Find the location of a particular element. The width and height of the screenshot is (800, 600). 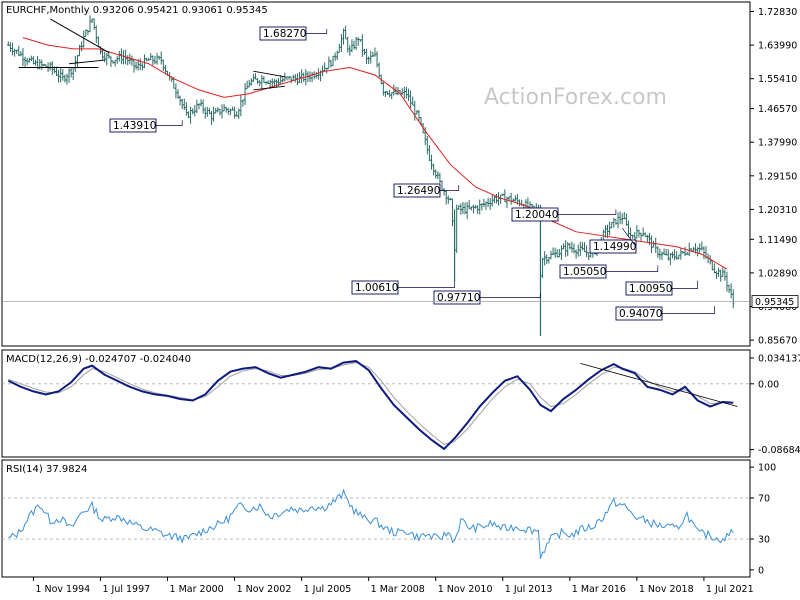

price-tick-label: 1.29150 is located at coordinates (777, 176).